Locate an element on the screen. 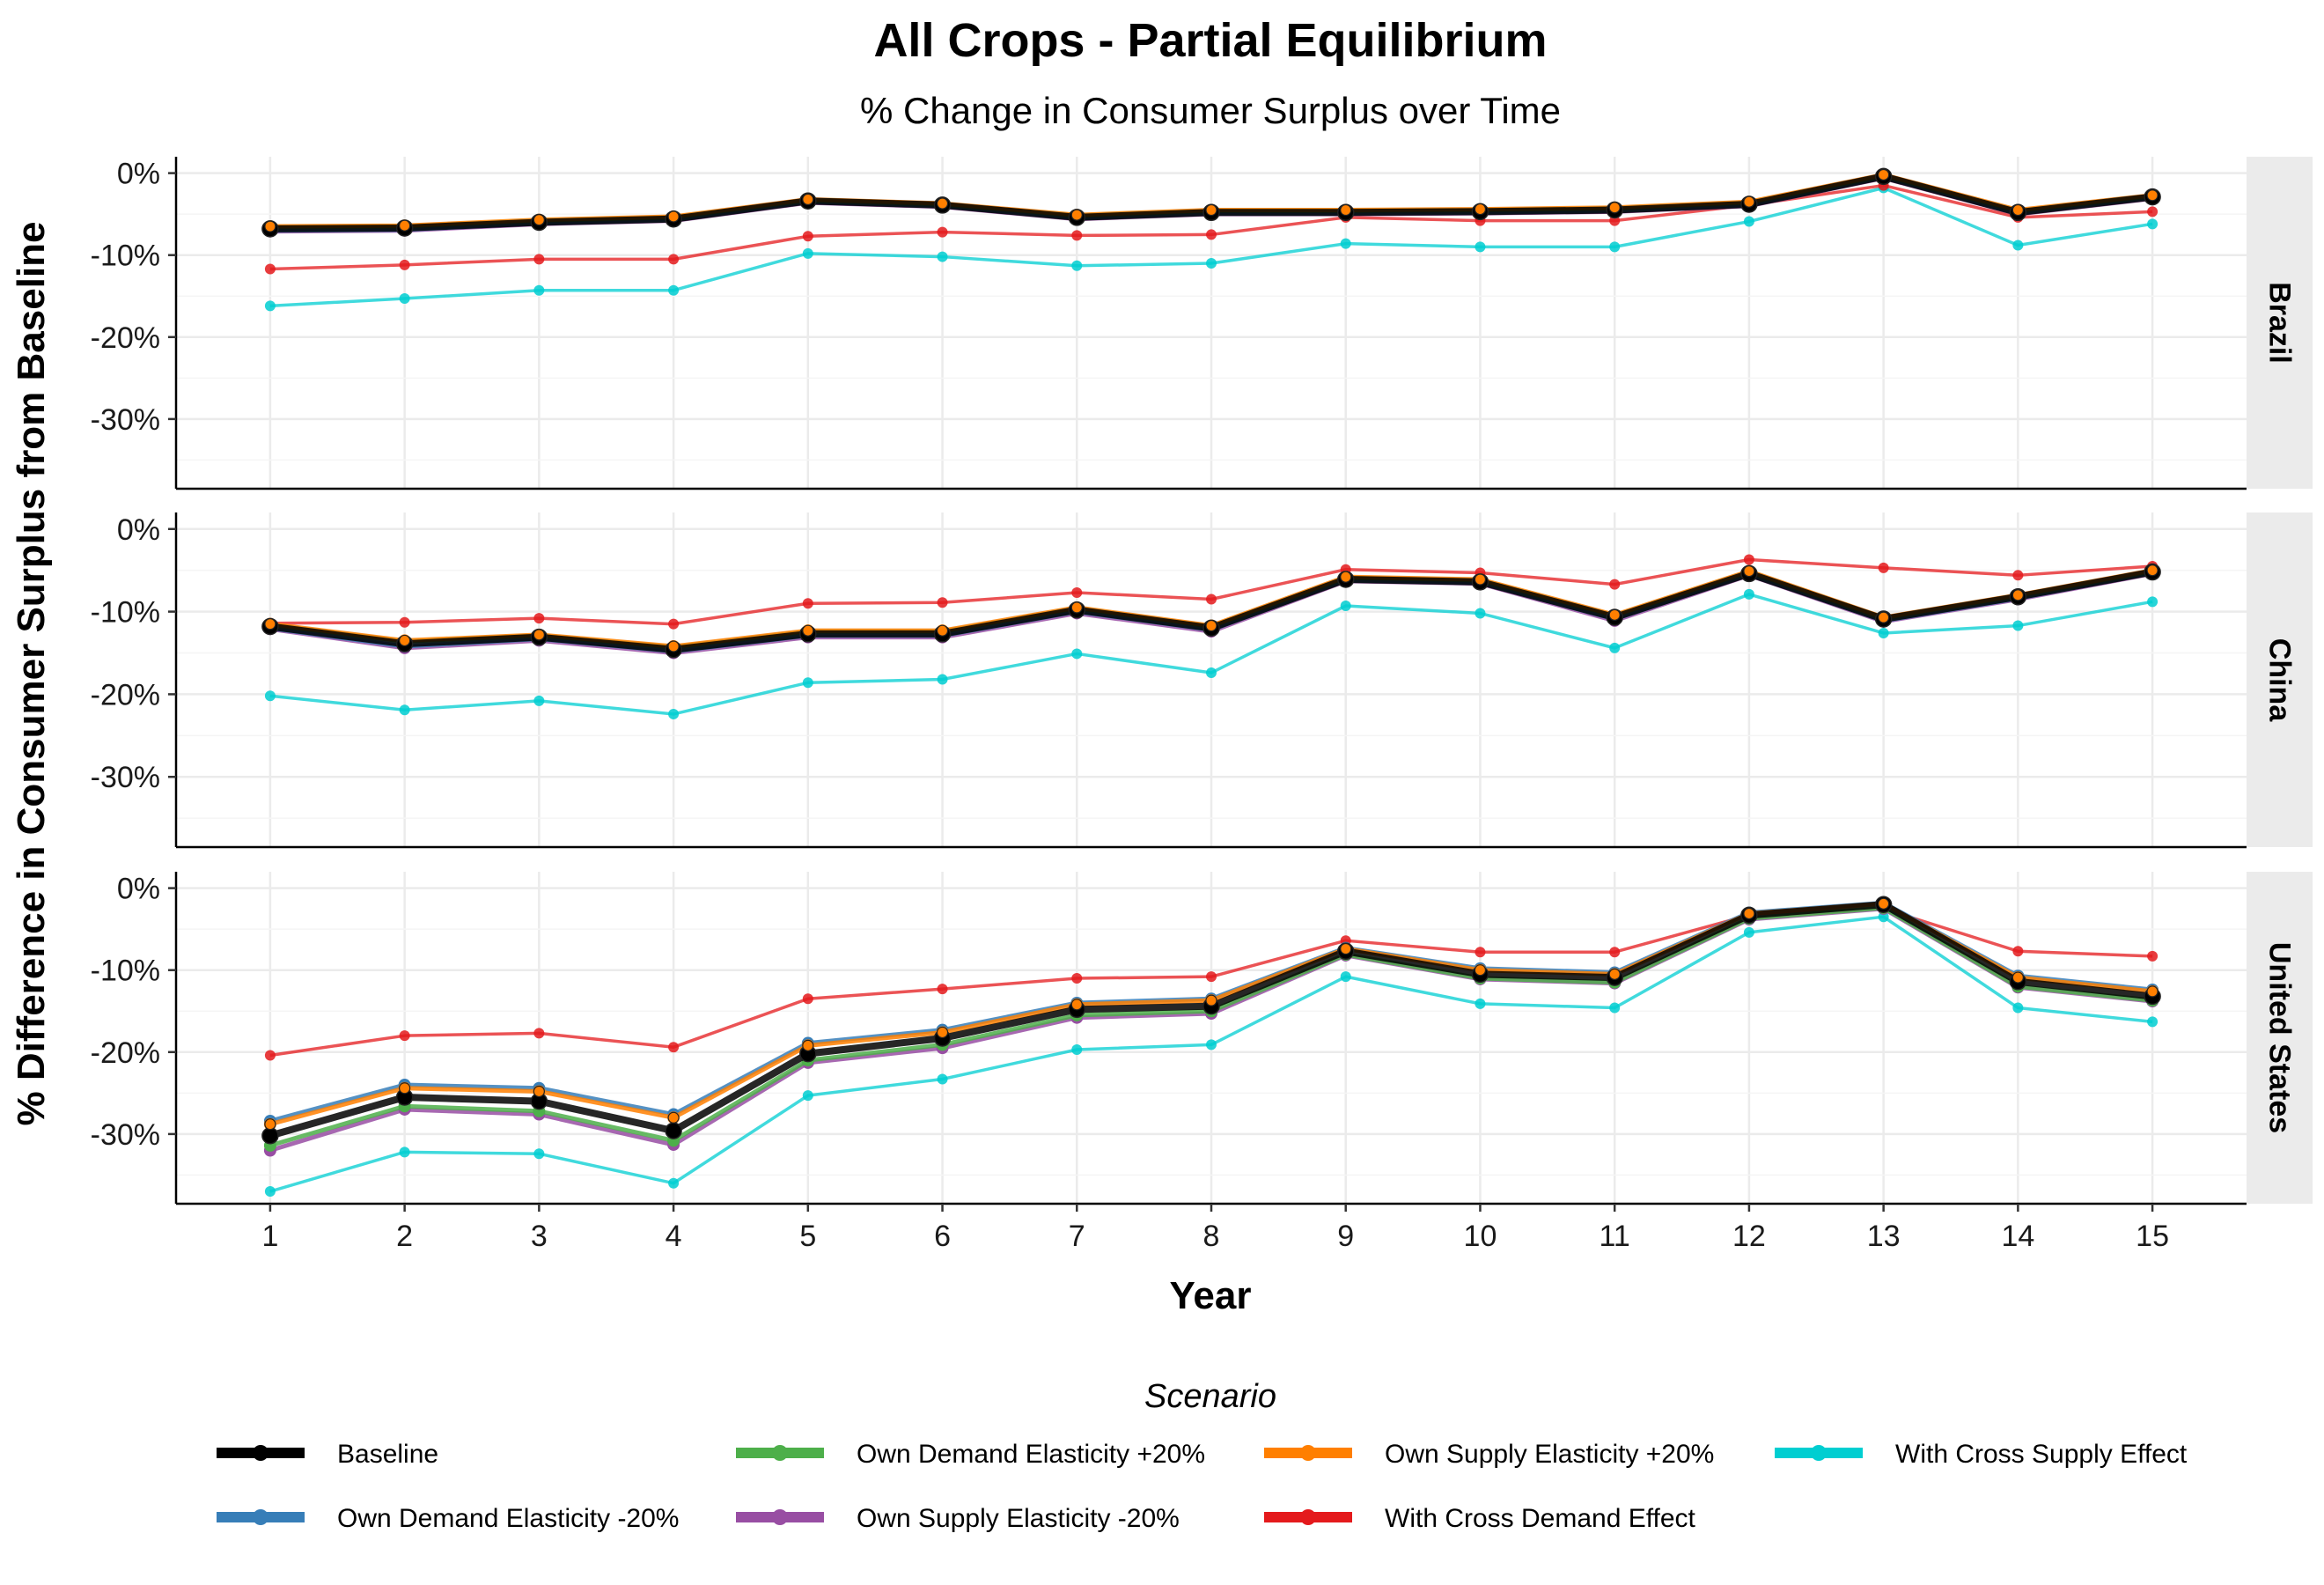 The width and height of the screenshot is (2324, 1585). chart-subtitle: % Change in Consumer Surplus over Time is located at coordinates (1210, 110).